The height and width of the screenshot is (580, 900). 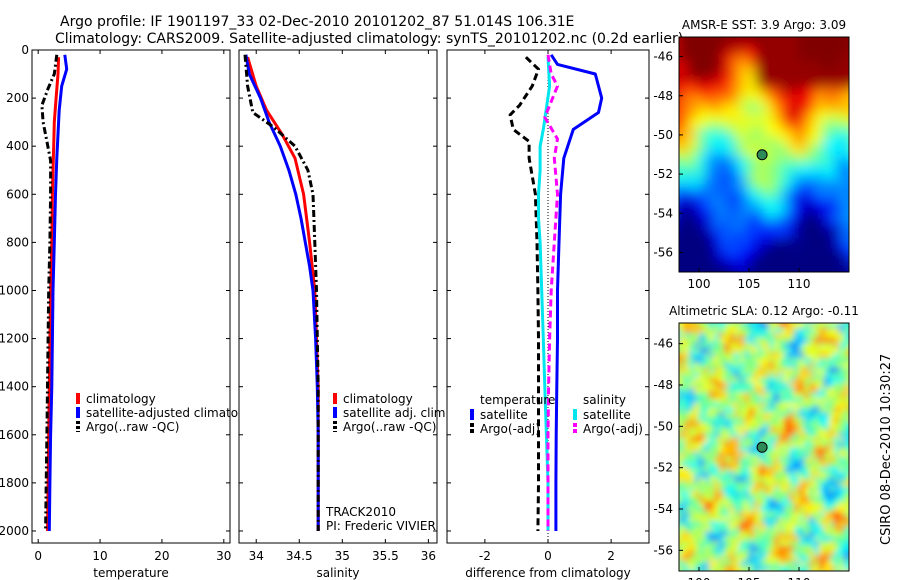 What do you see at coordinates (378, 399) in the screenshot?
I see `legend-label: climatology` at bounding box center [378, 399].